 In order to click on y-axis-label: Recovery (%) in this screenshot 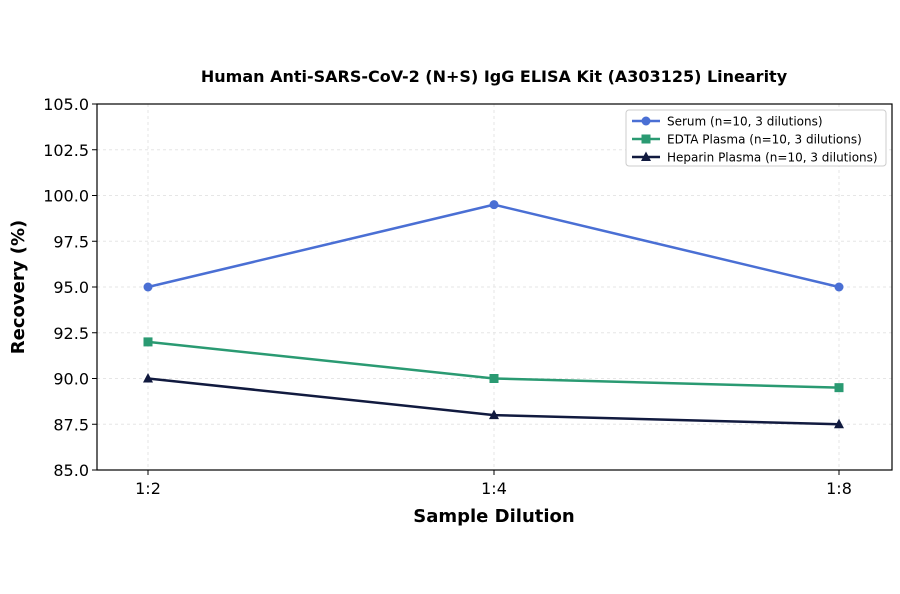, I will do `click(18, 287)`.